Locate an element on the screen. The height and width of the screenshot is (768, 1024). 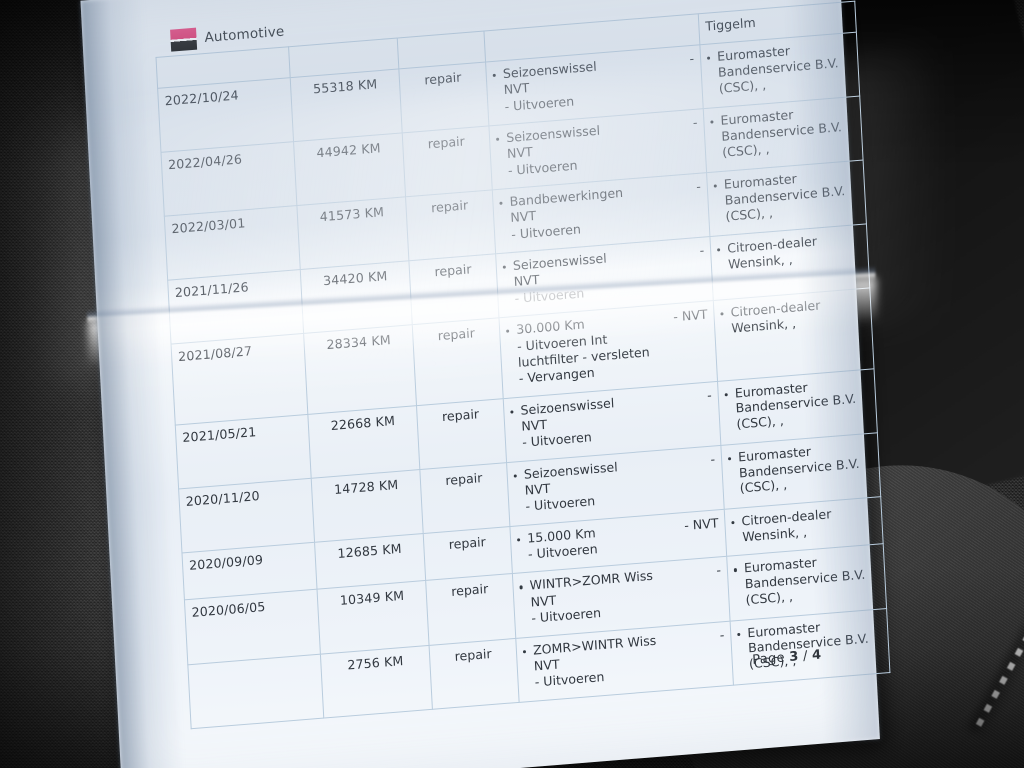
brand-name: Automotive is located at coordinates (244, 34).